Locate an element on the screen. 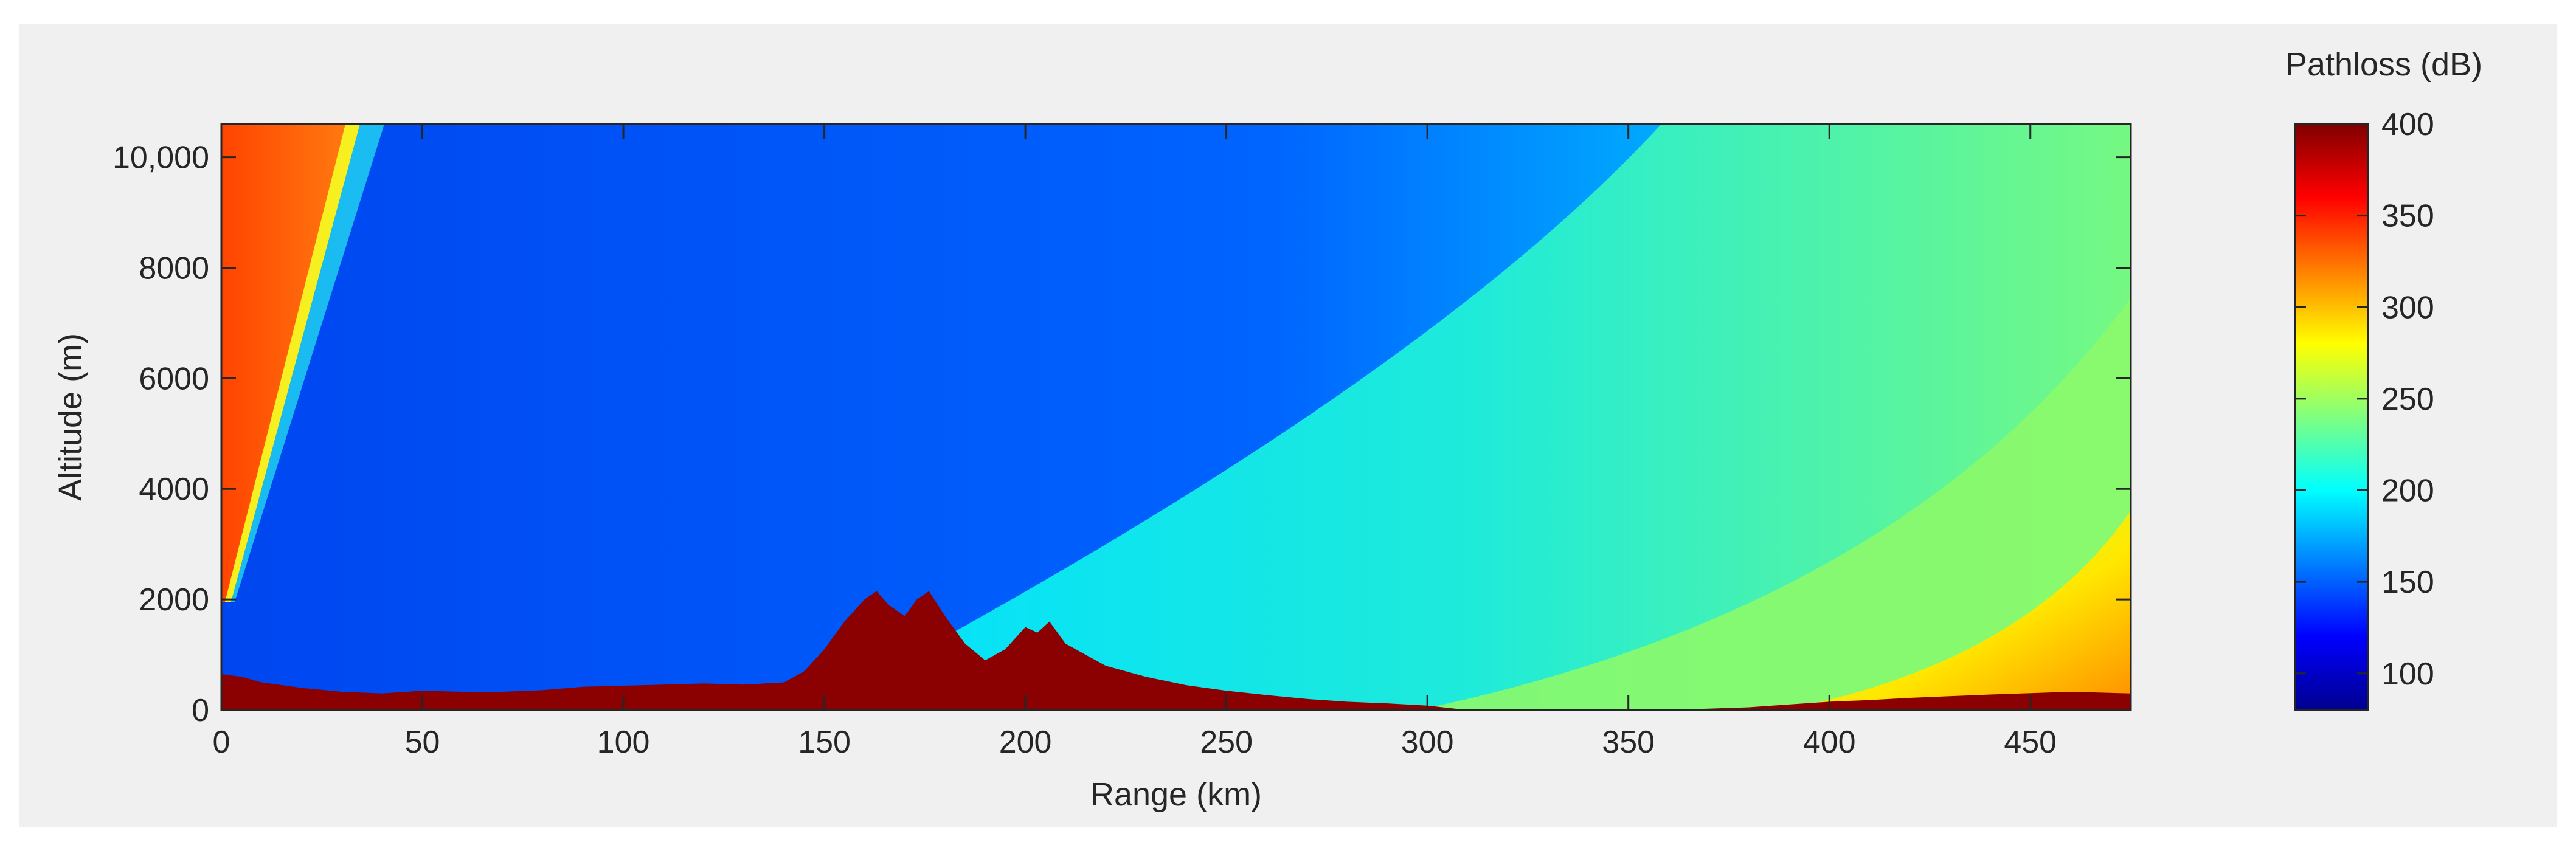 The height and width of the screenshot is (848, 2576). y-axis-label: Altitude (m) is located at coordinates (70, 417).